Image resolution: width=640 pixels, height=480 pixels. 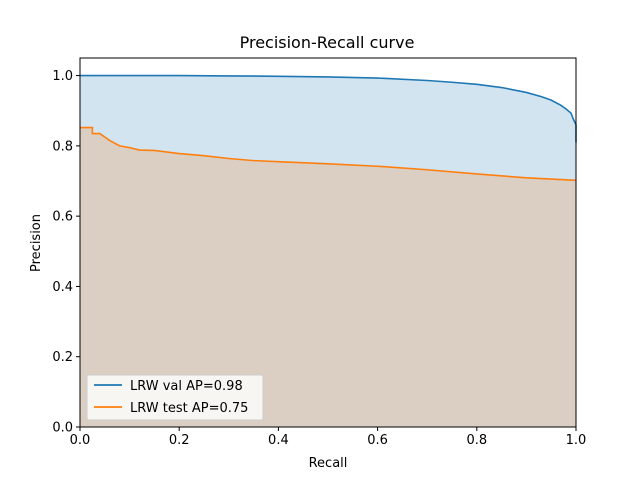 What do you see at coordinates (80, 440) in the screenshot?
I see `x-tick-label-0: 0.0` at bounding box center [80, 440].